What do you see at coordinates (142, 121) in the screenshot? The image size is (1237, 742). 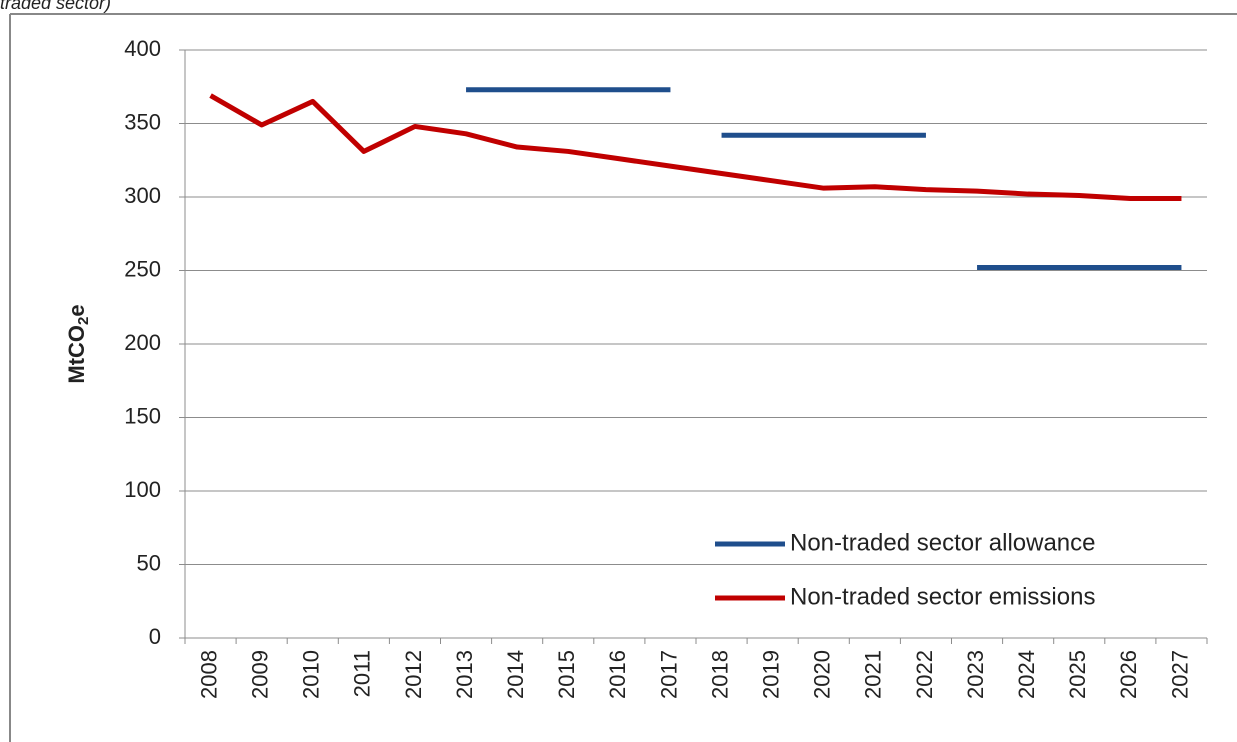 I see `y-tick-label: 350` at bounding box center [142, 121].